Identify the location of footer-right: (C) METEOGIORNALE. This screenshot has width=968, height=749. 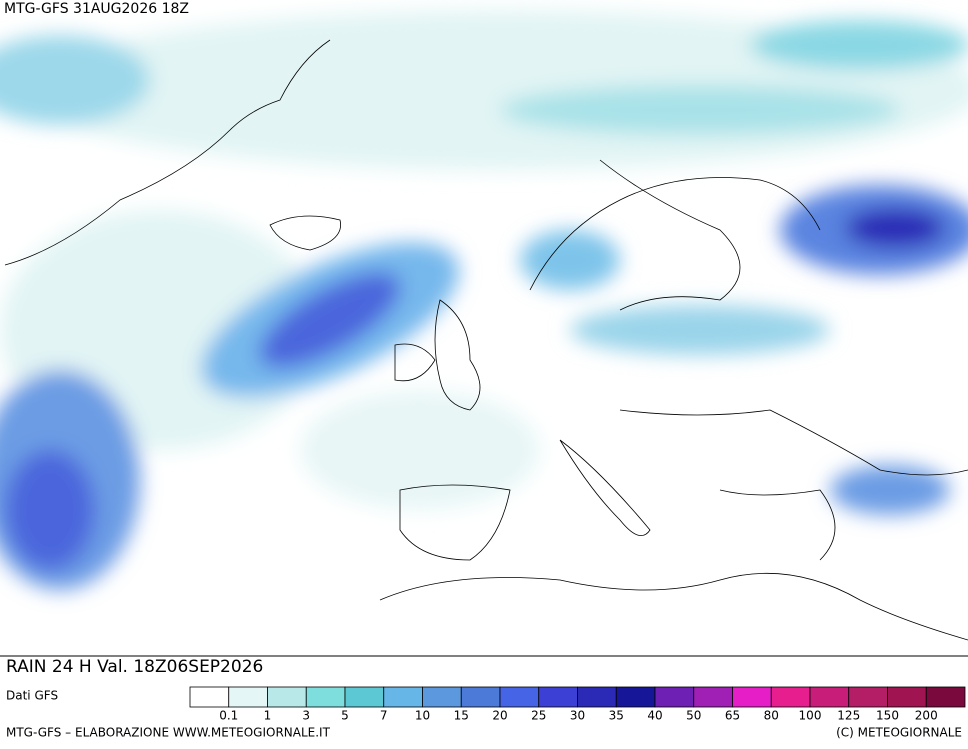
(899, 733).